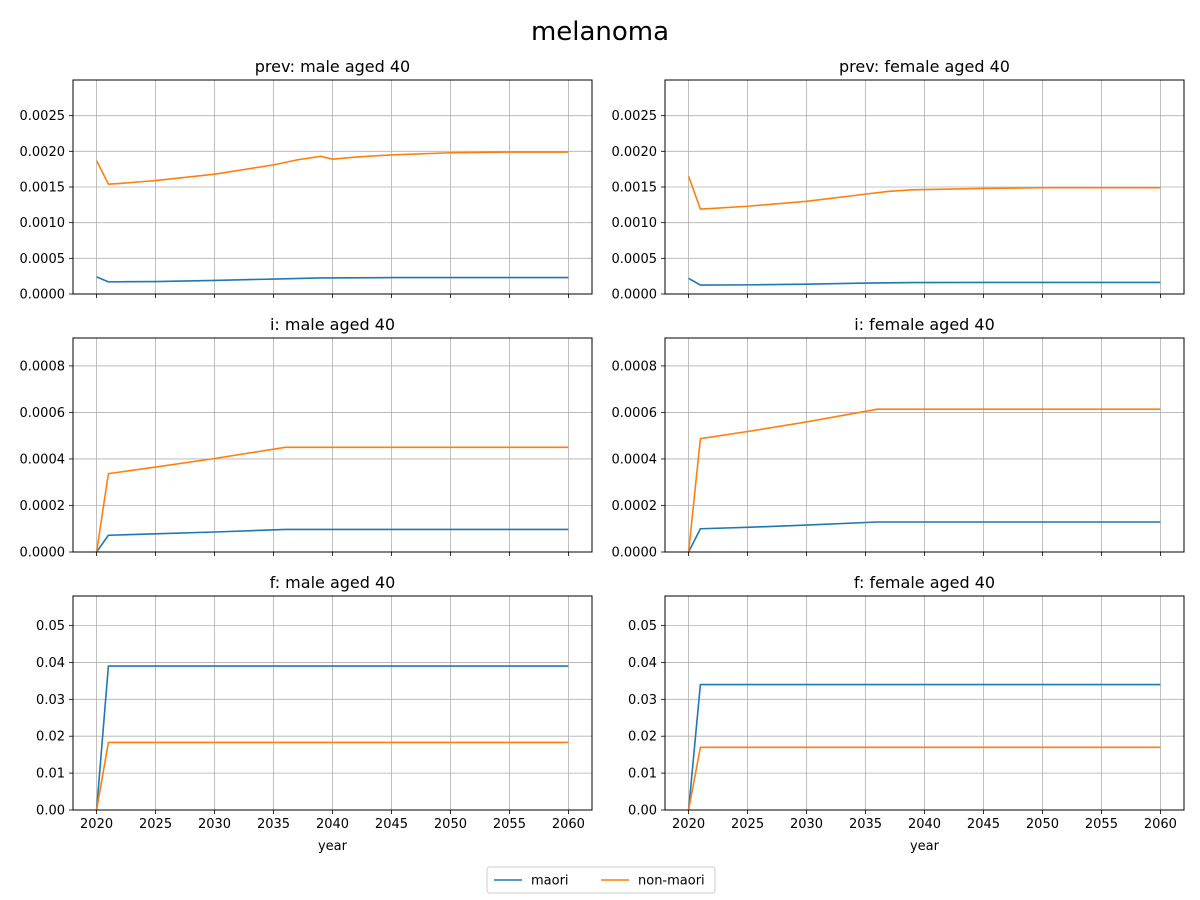 The height and width of the screenshot is (900, 1200). Describe the element at coordinates (601, 880) in the screenshot. I see `legend: maori non-maori` at that location.